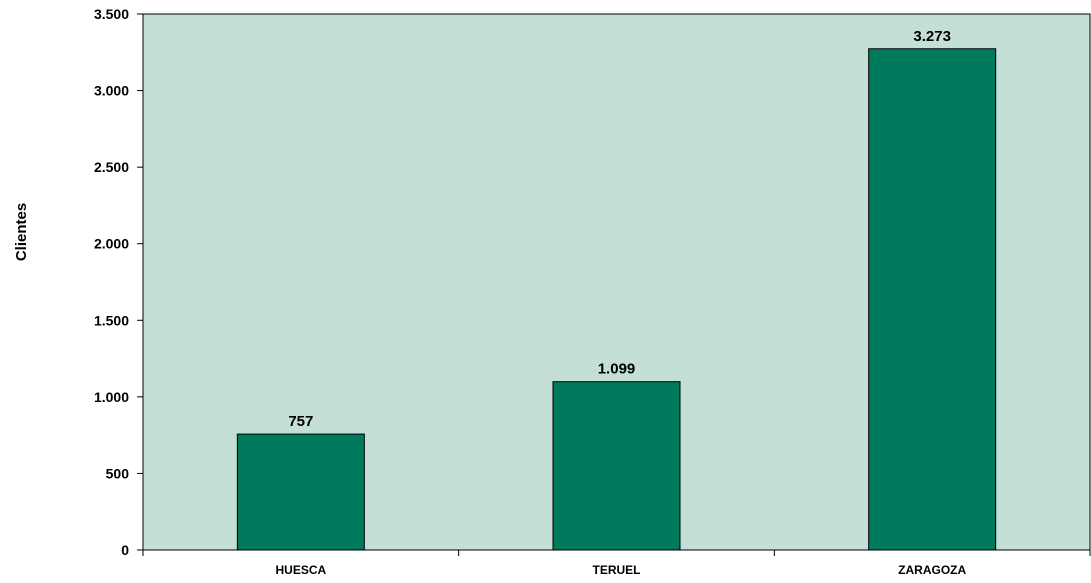 The image size is (1091, 583). I want to click on y-axis-title: Clientes, so click(21, 232).